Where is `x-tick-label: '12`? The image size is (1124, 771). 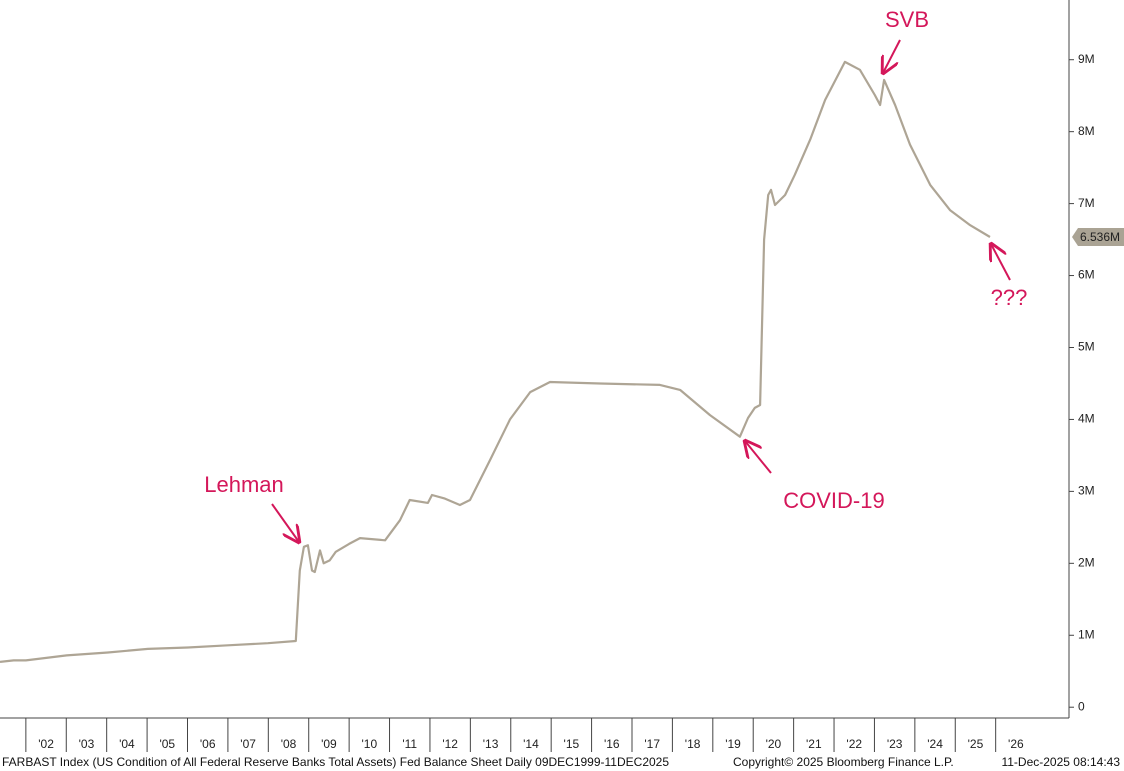
x-tick-label: '12 is located at coordinates (450, 744).